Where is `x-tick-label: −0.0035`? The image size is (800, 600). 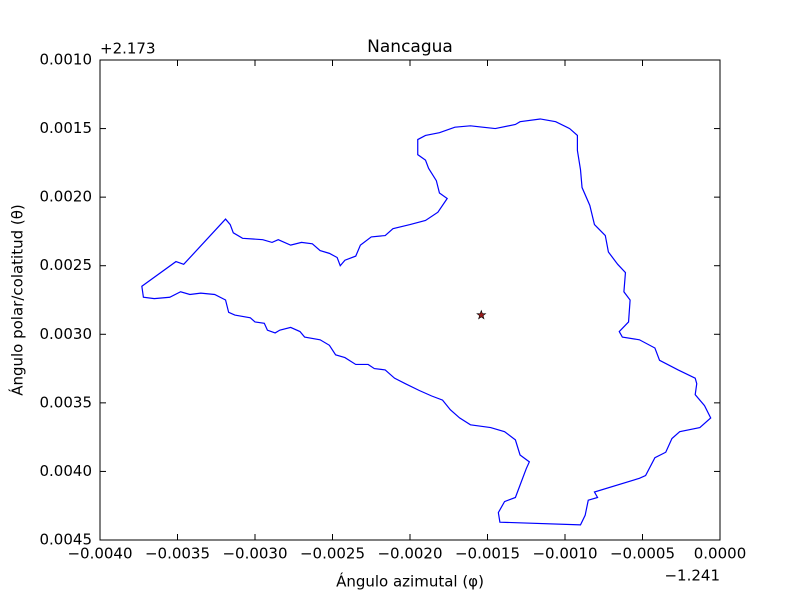 x-tick-label: −0.0035 is located at coordinates (177, 554).